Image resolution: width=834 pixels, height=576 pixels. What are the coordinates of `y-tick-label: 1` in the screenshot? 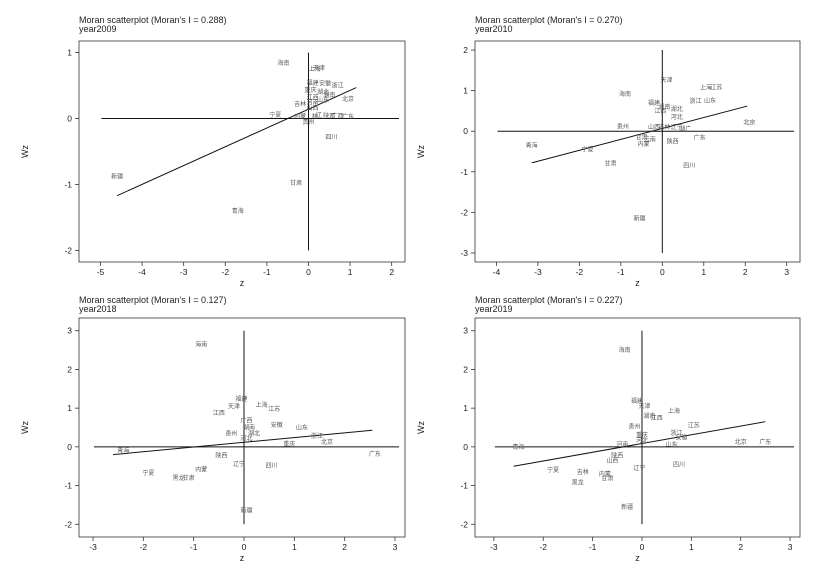 It's located at (465, 408).